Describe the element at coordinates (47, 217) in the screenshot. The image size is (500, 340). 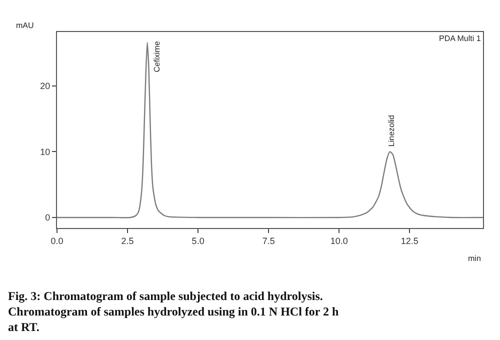
I see `y-tick-label: 0` at that location.